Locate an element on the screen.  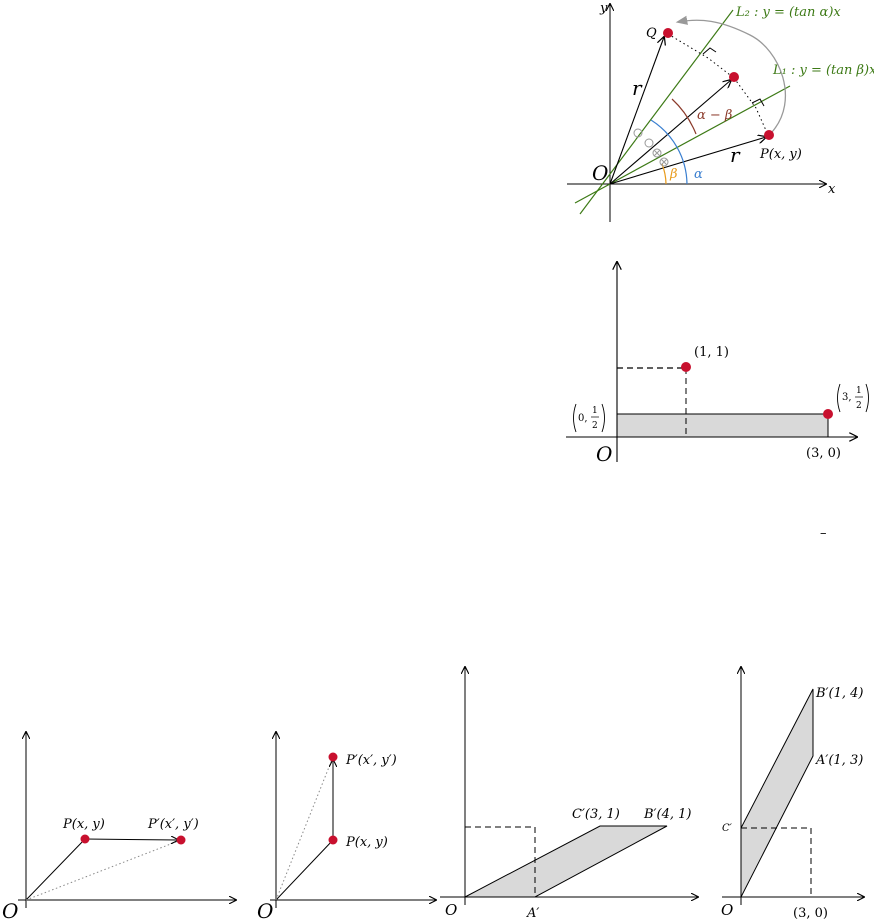
point-mid is located at coordinates (734, 77).